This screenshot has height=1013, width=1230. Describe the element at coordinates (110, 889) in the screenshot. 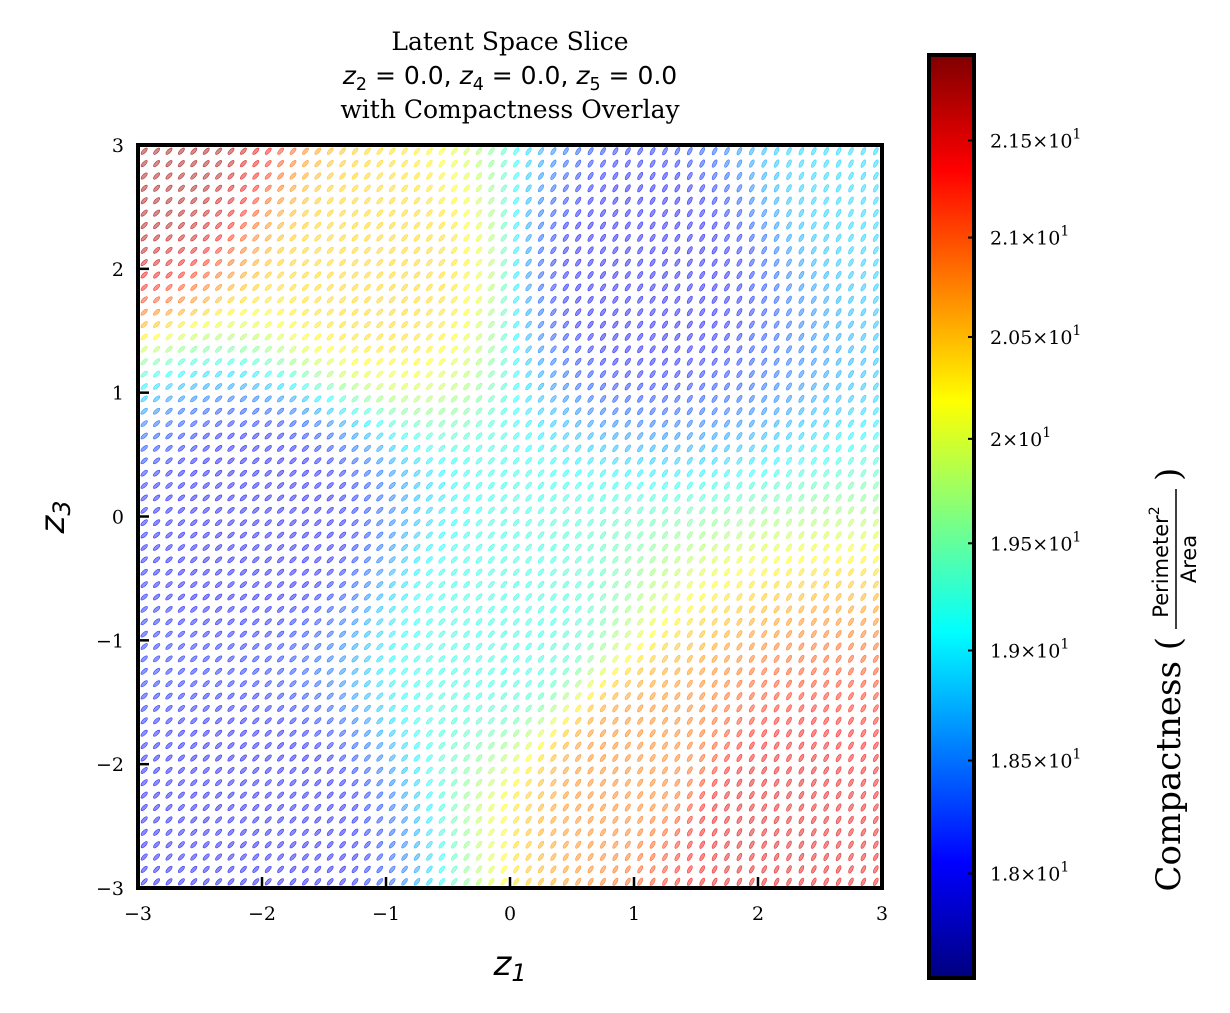

I see `y-tick-label: −3` at that location.